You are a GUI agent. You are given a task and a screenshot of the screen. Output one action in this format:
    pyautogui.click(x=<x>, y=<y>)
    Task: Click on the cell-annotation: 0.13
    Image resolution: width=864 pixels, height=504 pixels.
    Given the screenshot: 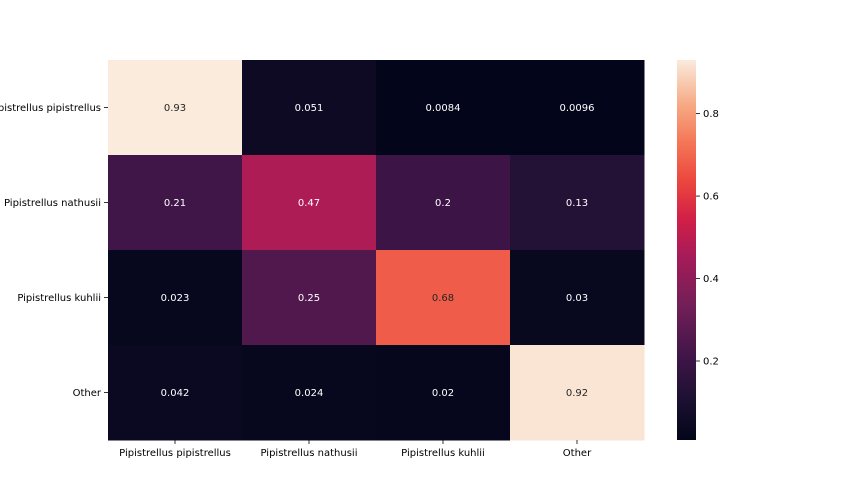 What is the action you would take?
    pyautogui.click(x=577, y=203)
    